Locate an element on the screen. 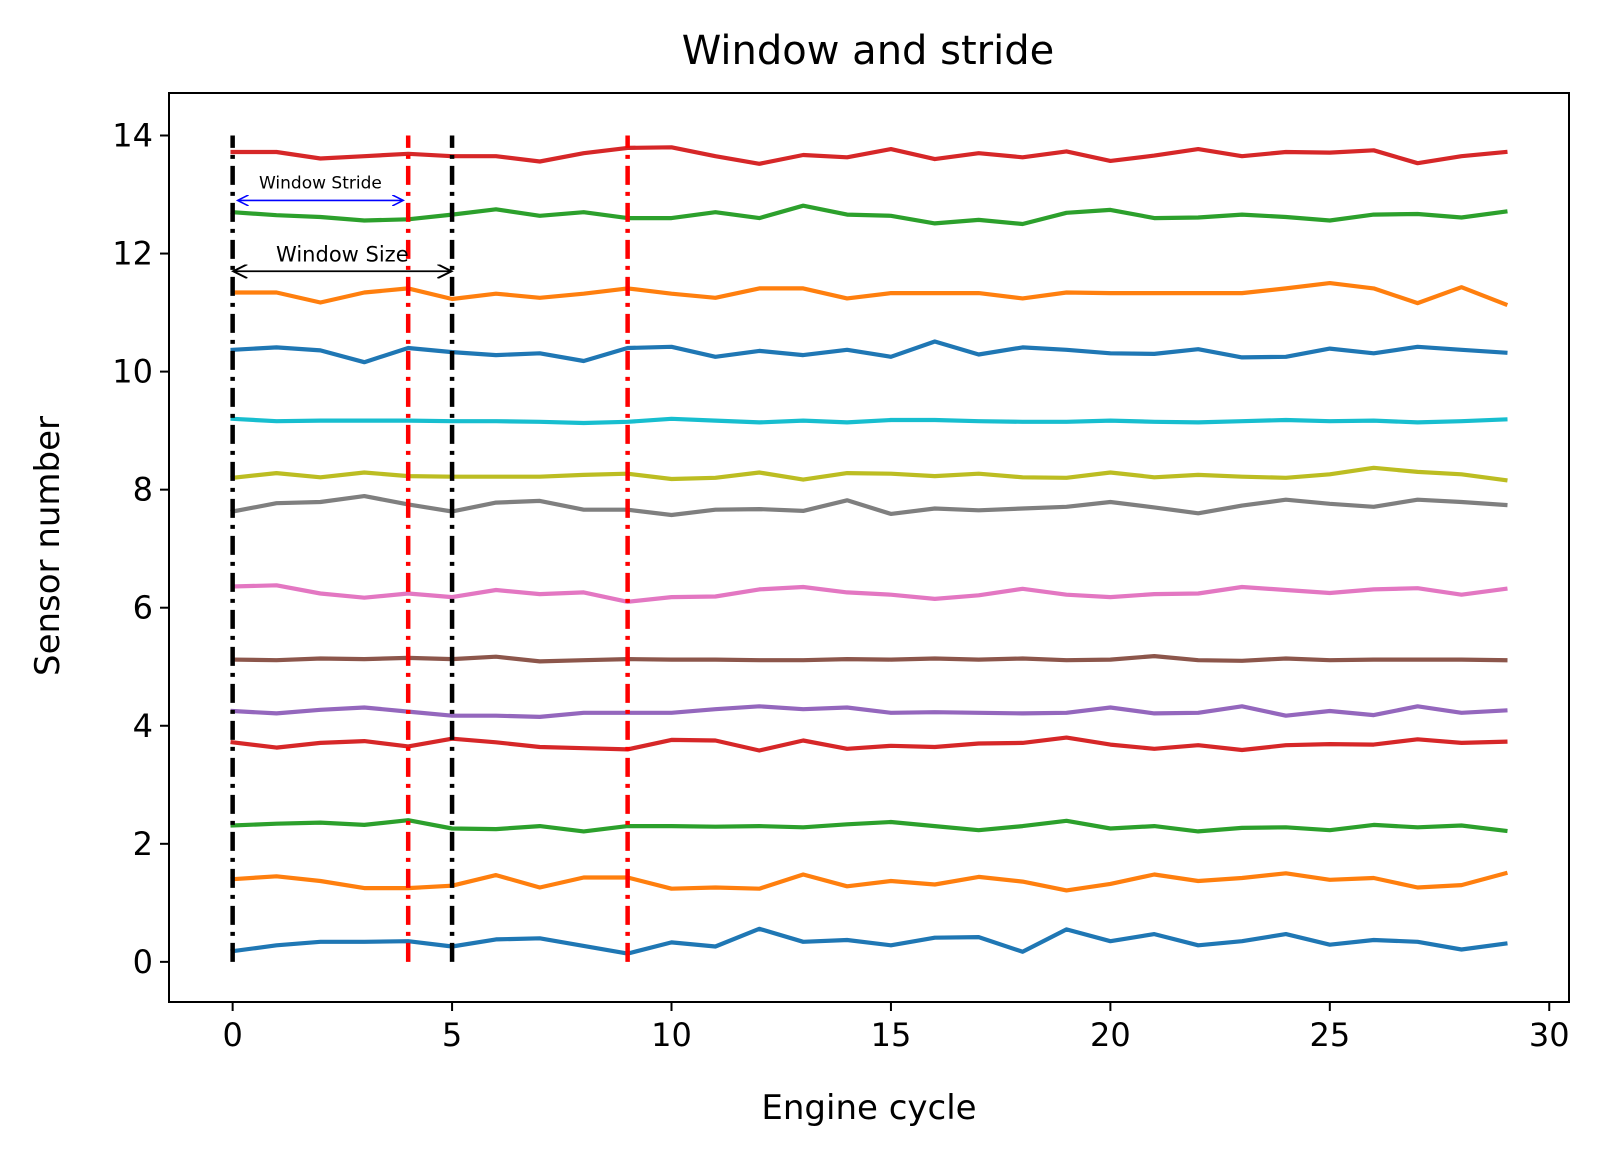  x-tick-label-10: 10 is located at coordinates (671, 1035).